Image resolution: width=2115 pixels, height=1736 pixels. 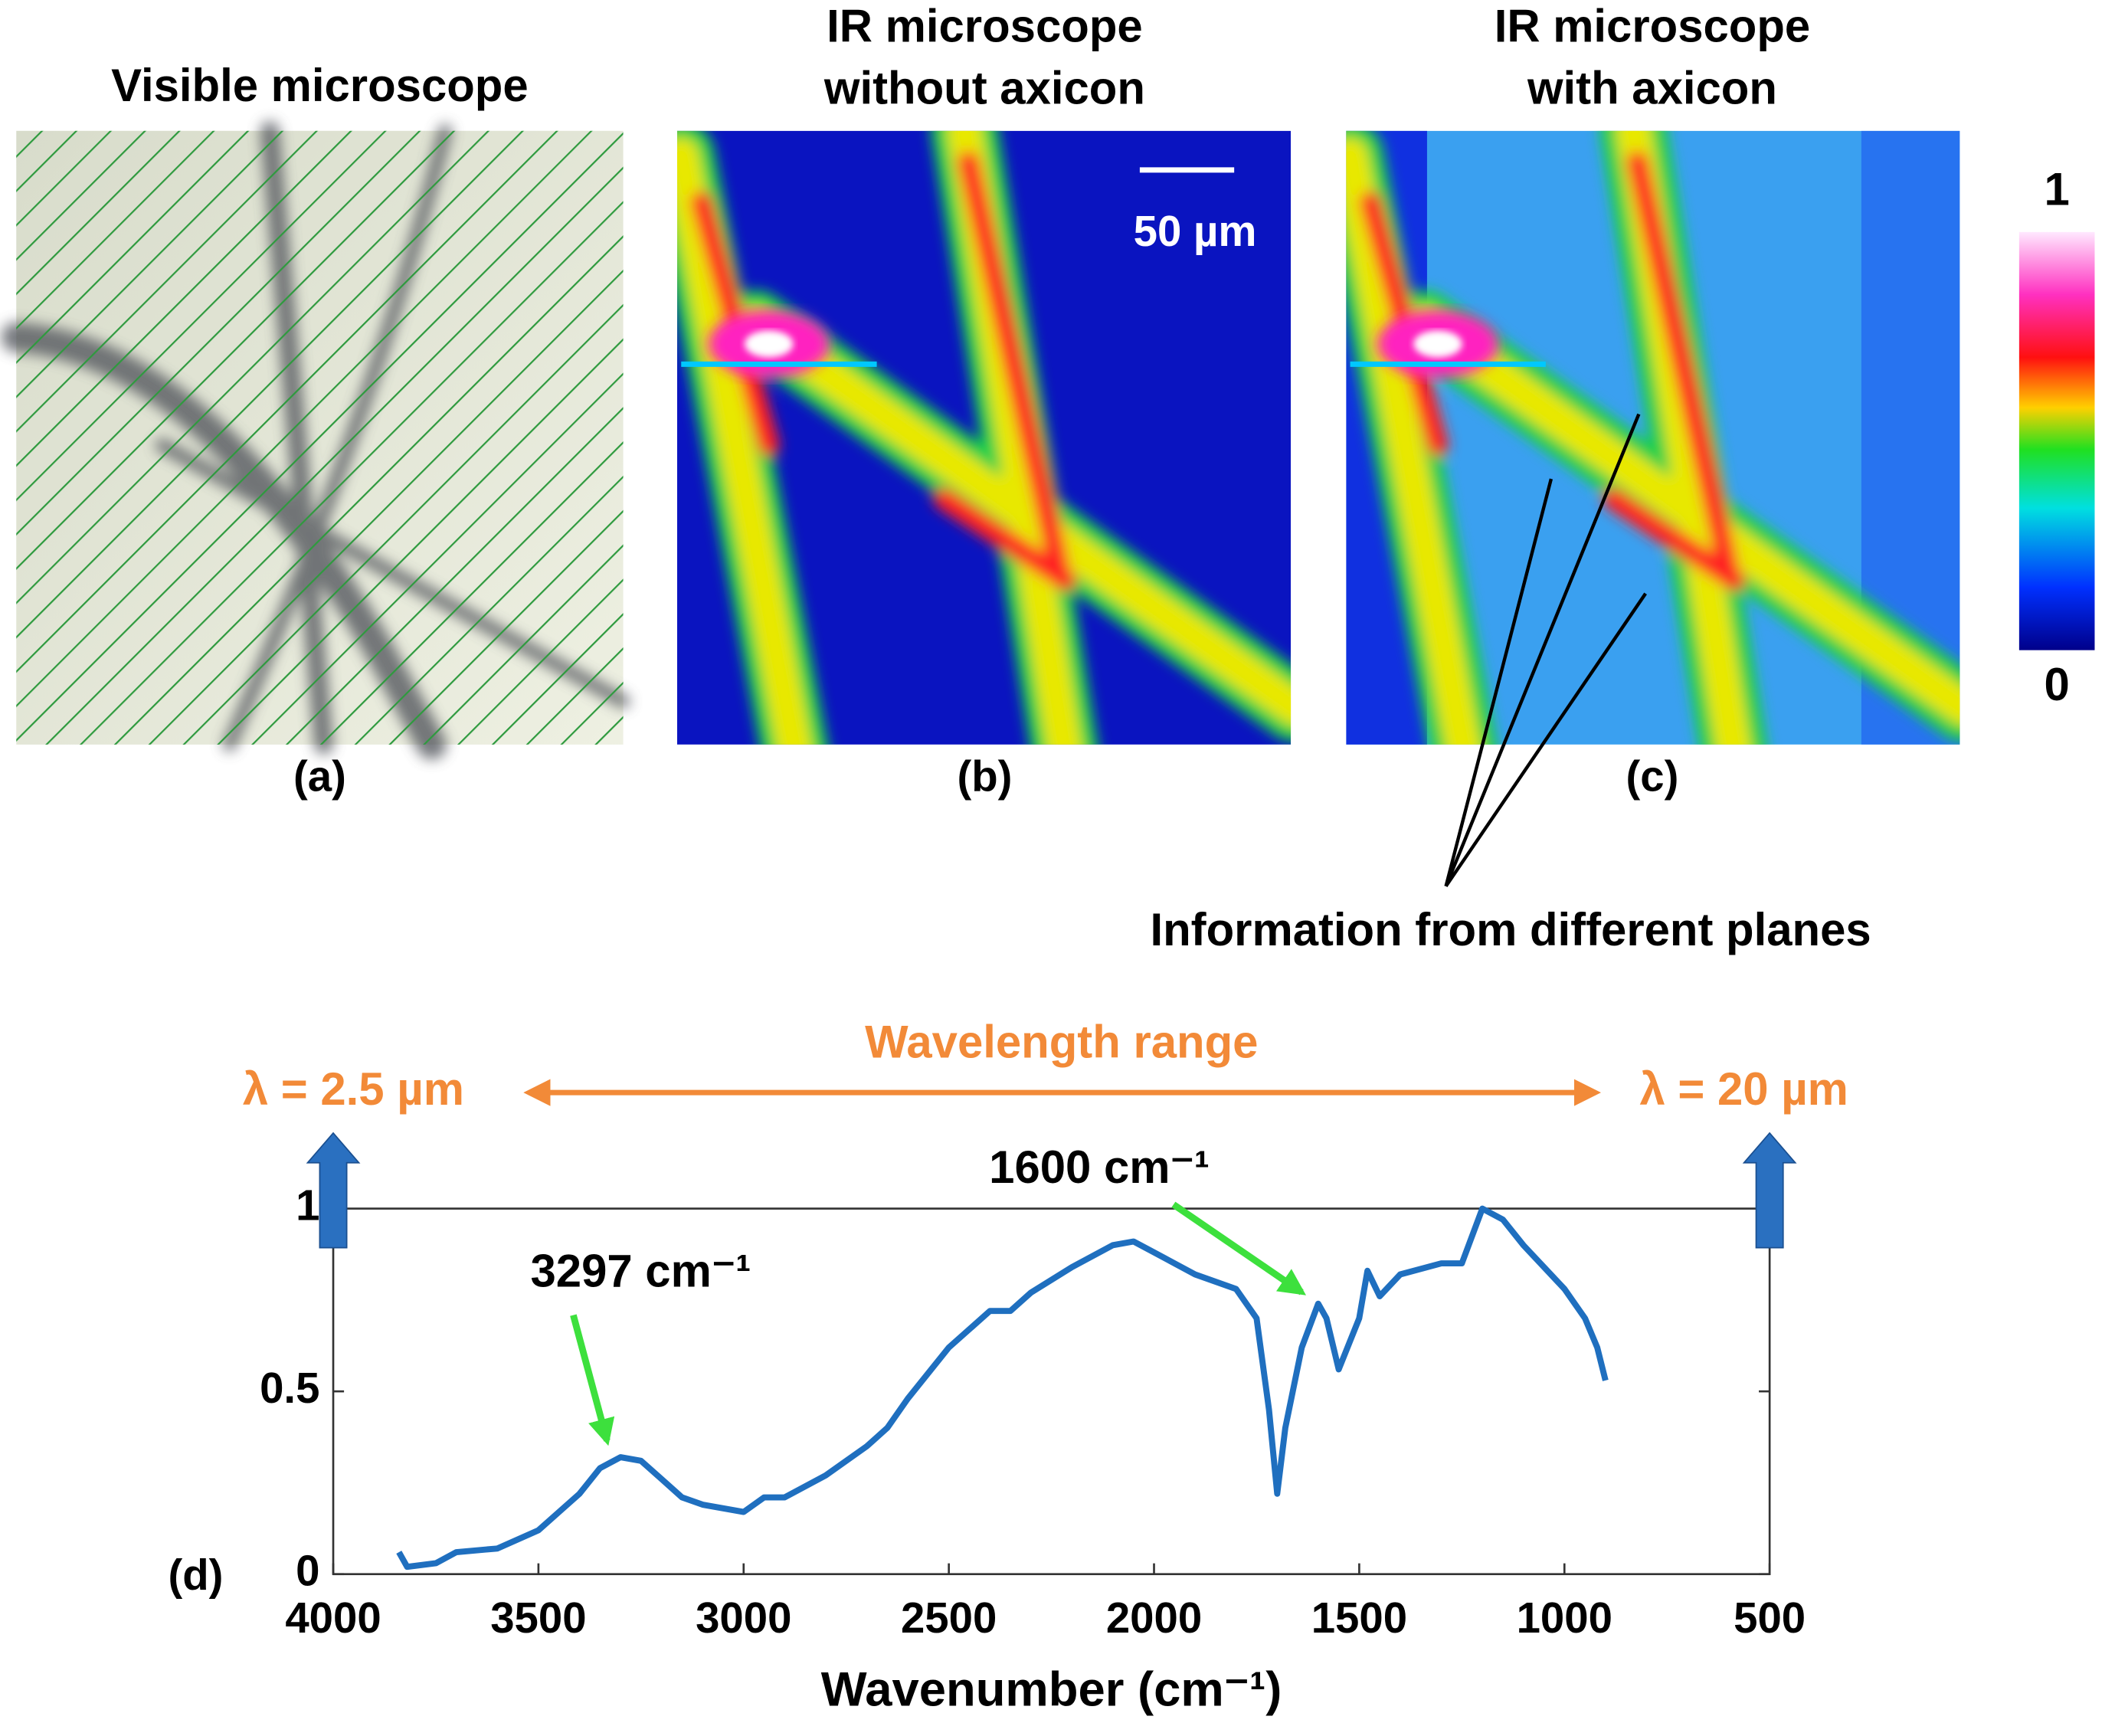 I want to click on panel-label: (d), so click(x=195, y=1575).